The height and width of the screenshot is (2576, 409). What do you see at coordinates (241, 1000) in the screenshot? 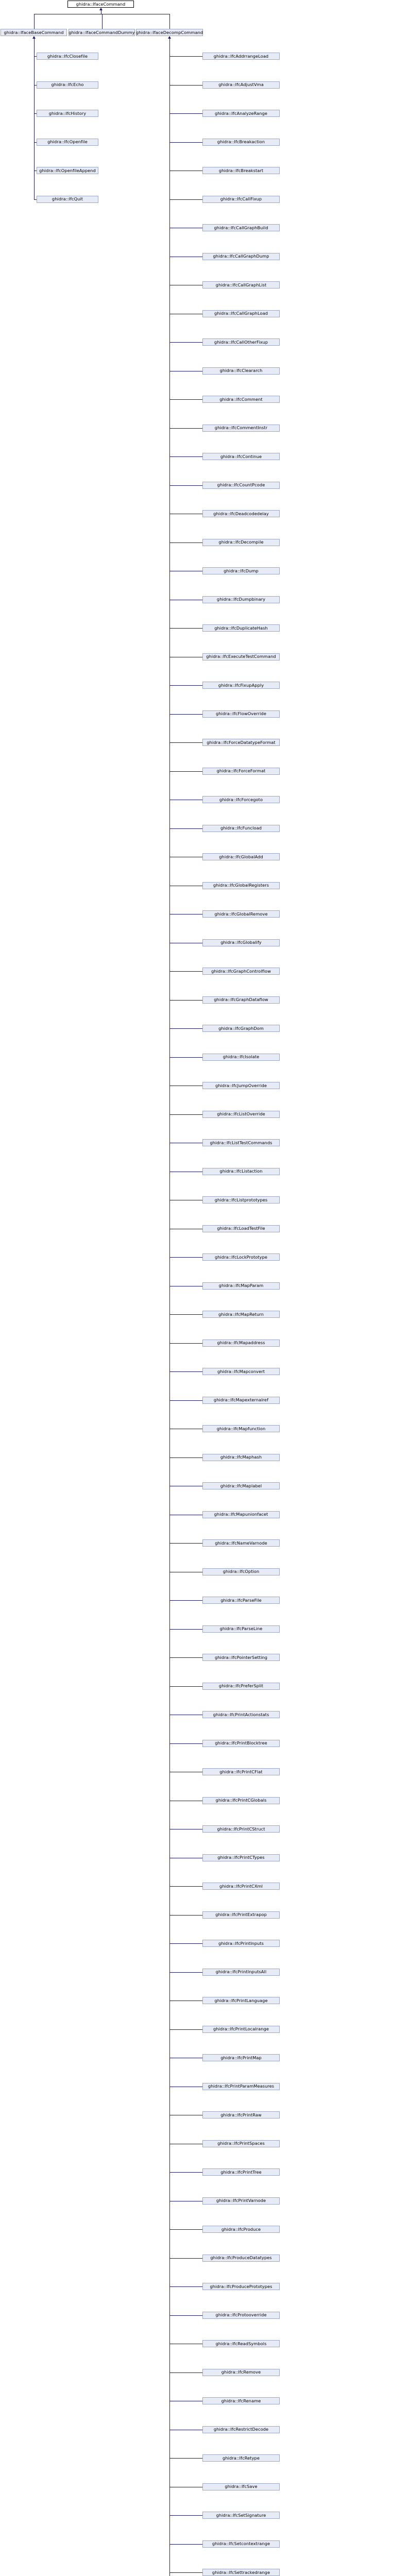
I see `node-decomp-child-33: ghidra::IfcGraphDataflow` at bounding box center [241, 1000].